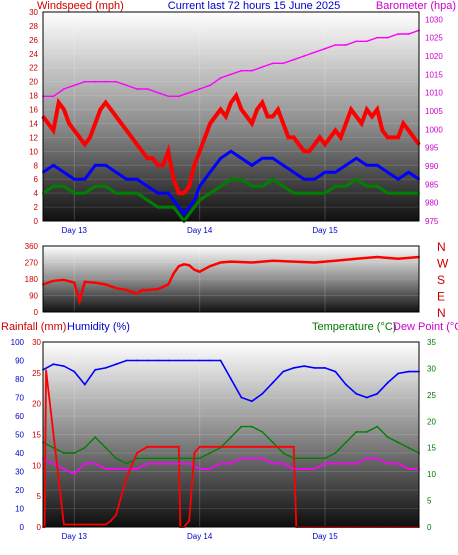  What do you see at coordinates (19, 361) in the screenshot?
I see `humidity-tick-label: 90` at bounding box center [19, 361].